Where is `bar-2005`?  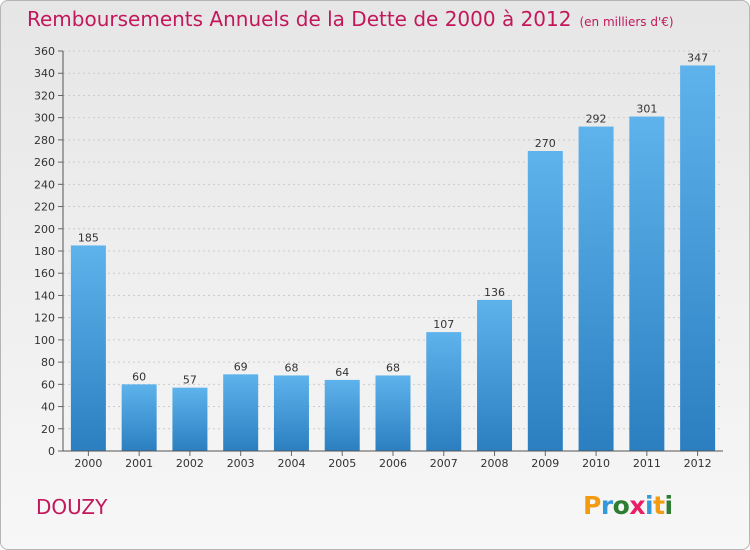 bar-2005 is located at coordinates (342, 415).